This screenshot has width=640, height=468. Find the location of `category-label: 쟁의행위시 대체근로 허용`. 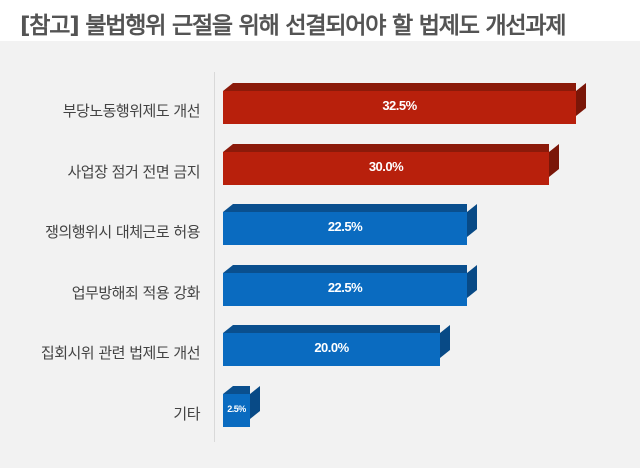

category-label: 쟁의행위시 대체근로 허용 is located at coordinates (122, 232).